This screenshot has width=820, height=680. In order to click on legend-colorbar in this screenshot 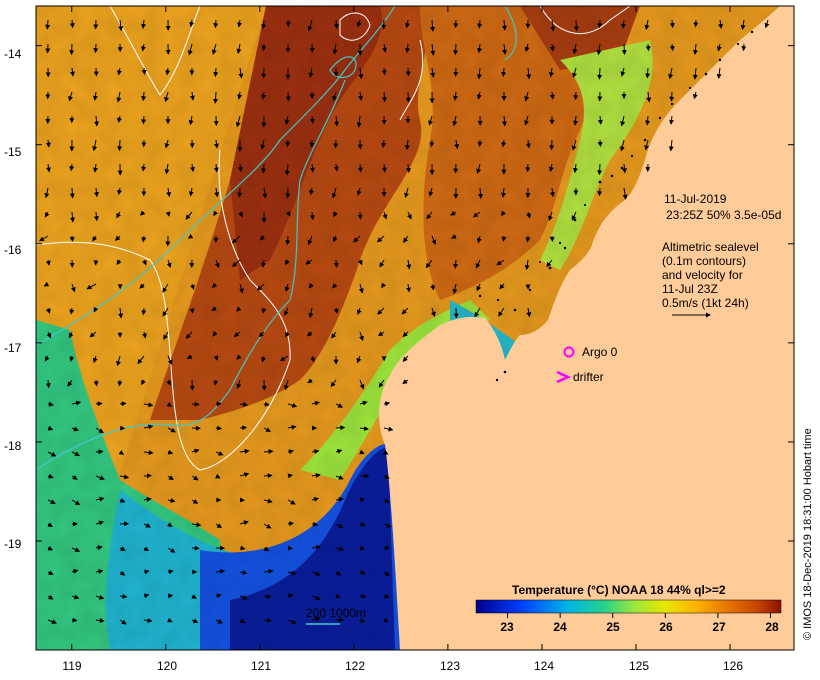, I will do `click(628, 606)`.